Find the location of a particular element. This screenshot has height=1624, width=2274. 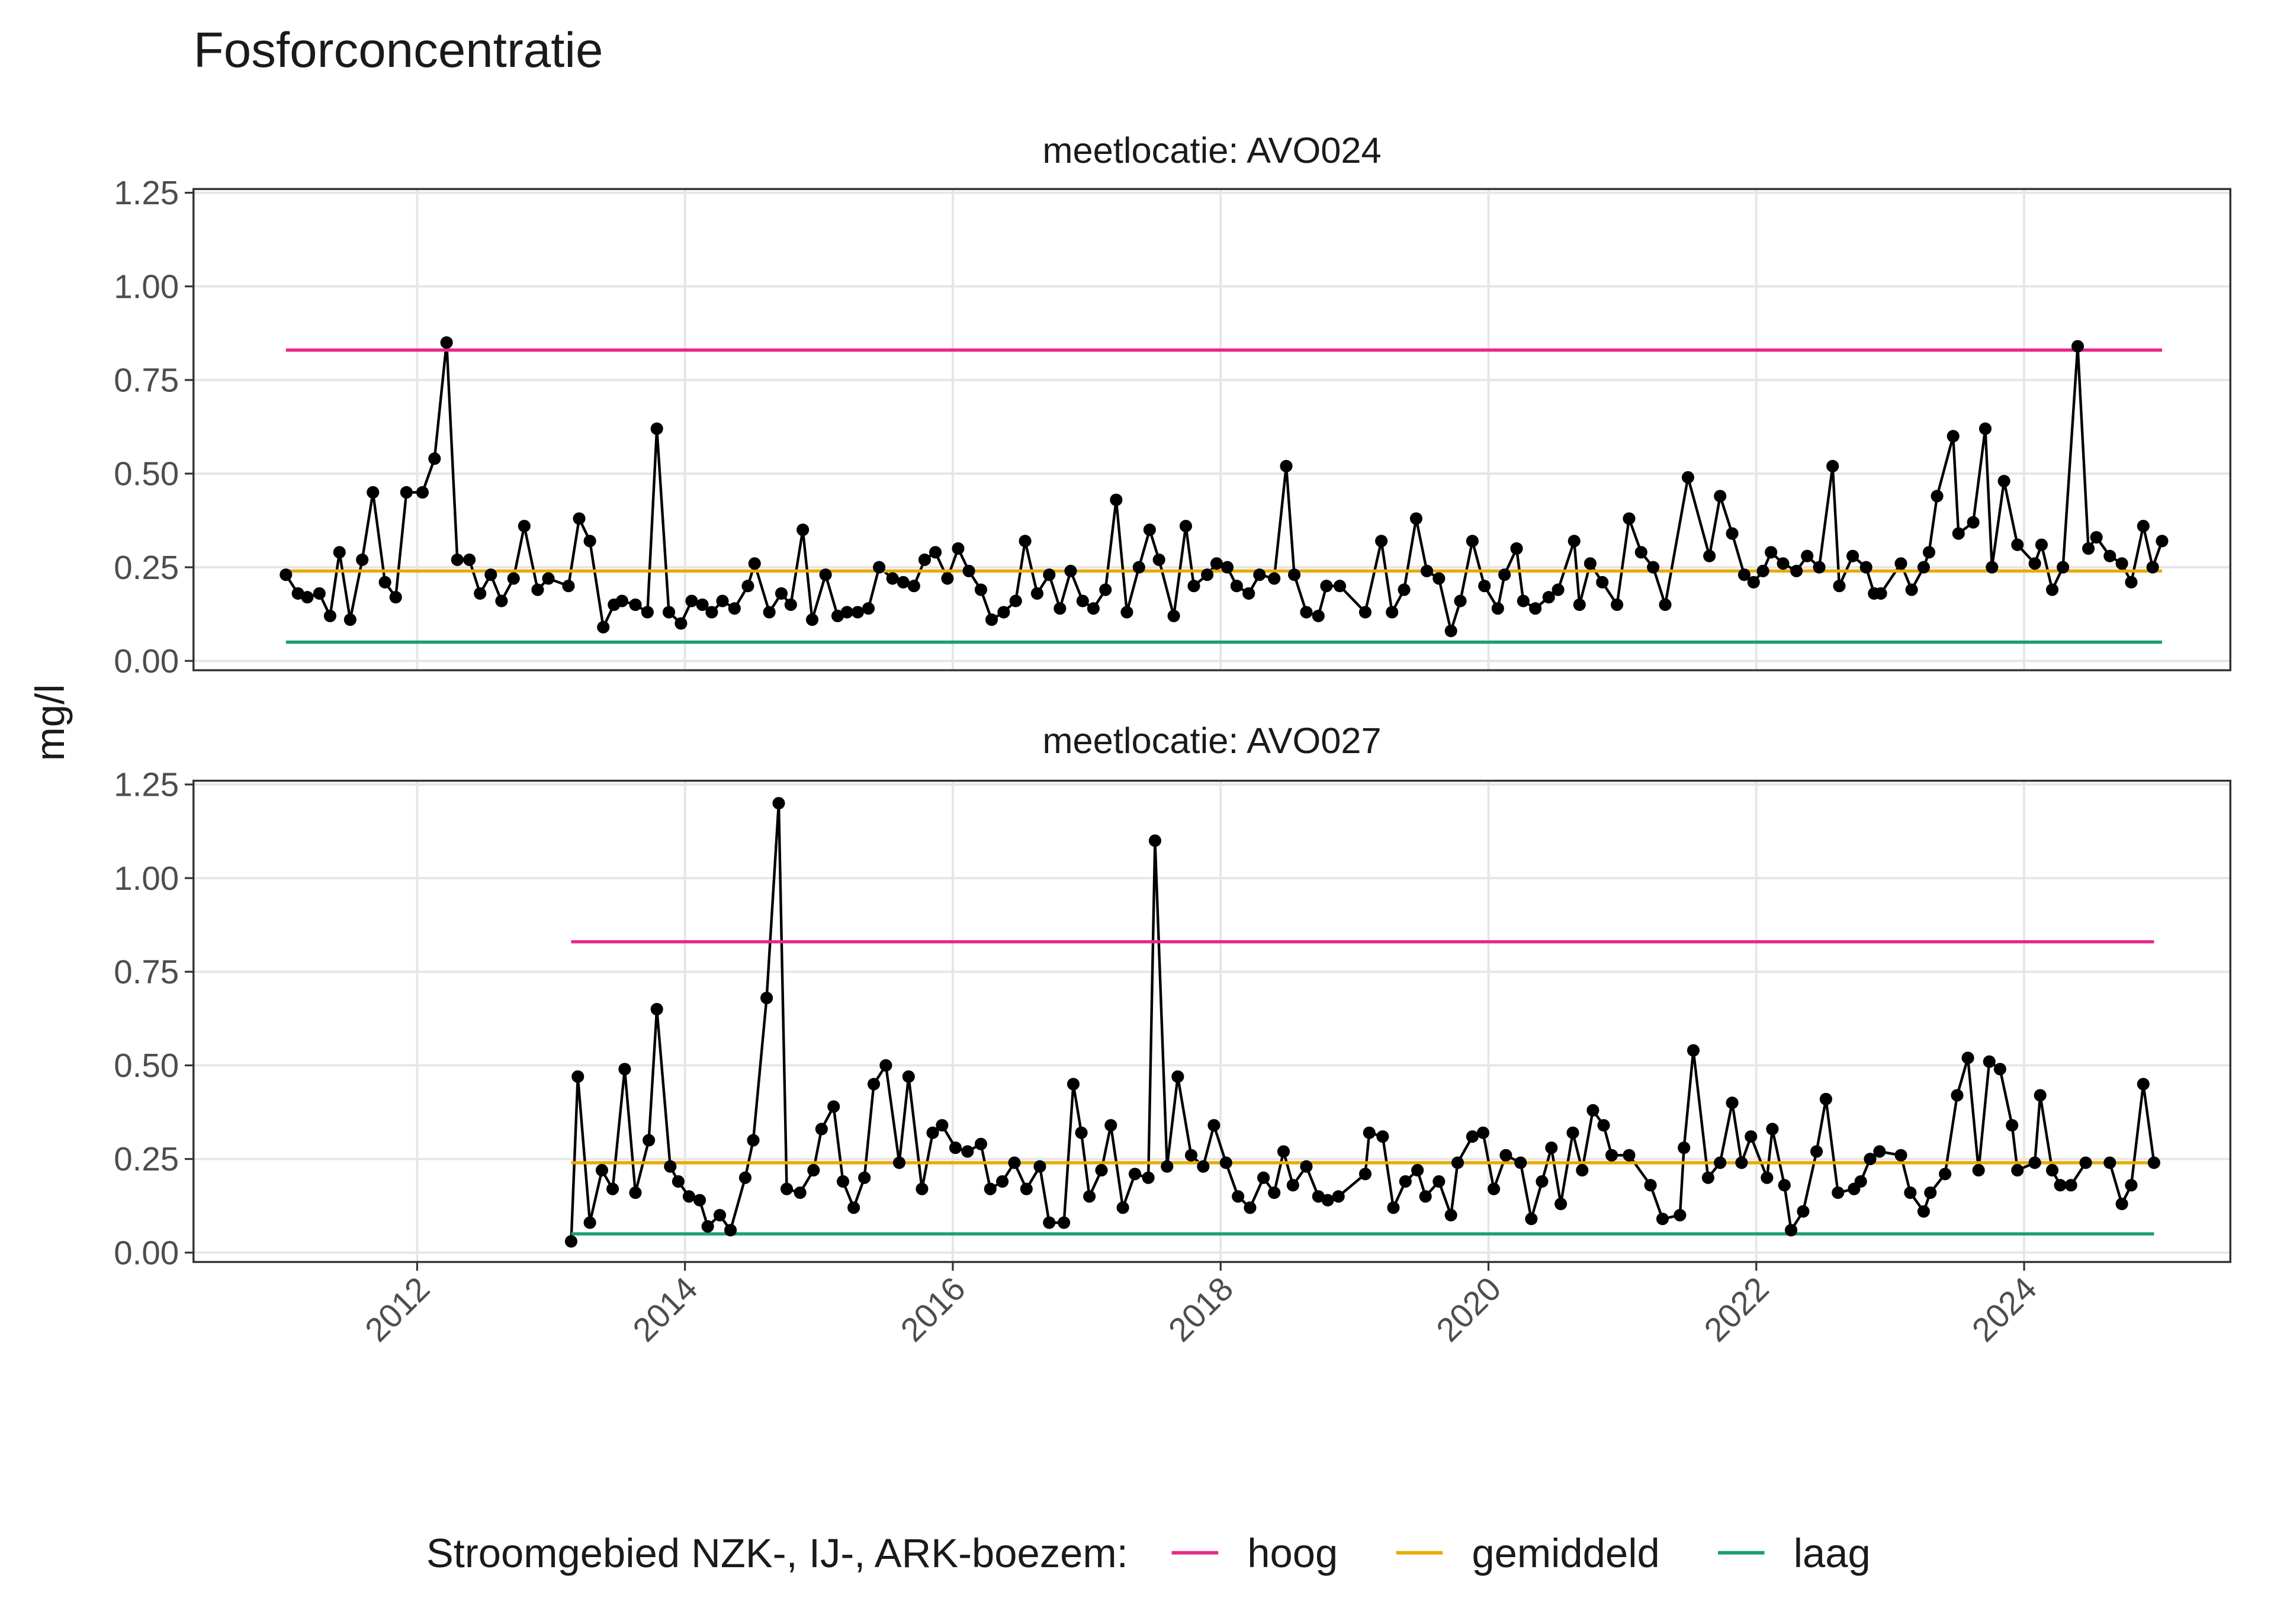

panel-title: meetlocatie: AVO027 is located at coordinates (1211, 741).